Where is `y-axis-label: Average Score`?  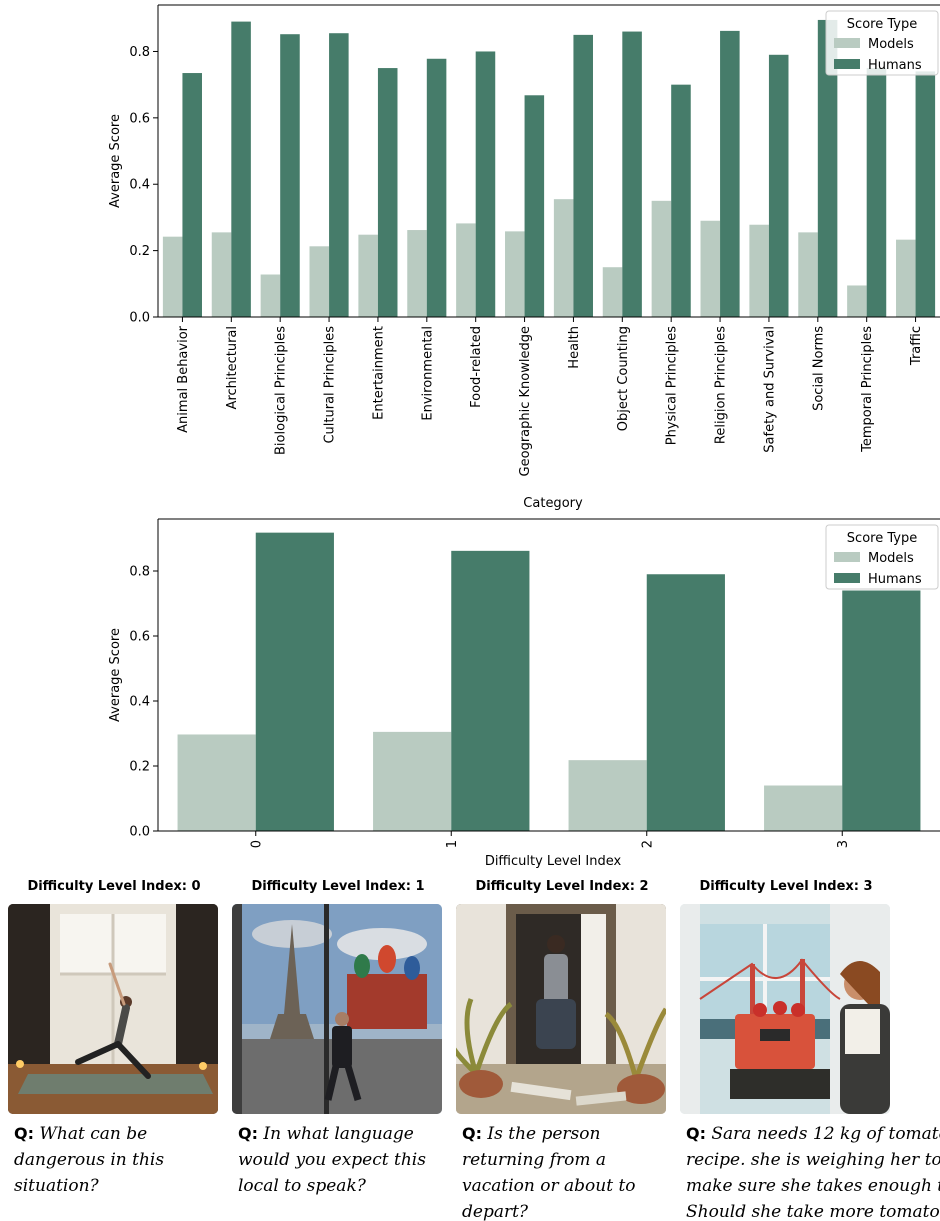
y-axis-label: Average Score is located at coordinates (115, 161).